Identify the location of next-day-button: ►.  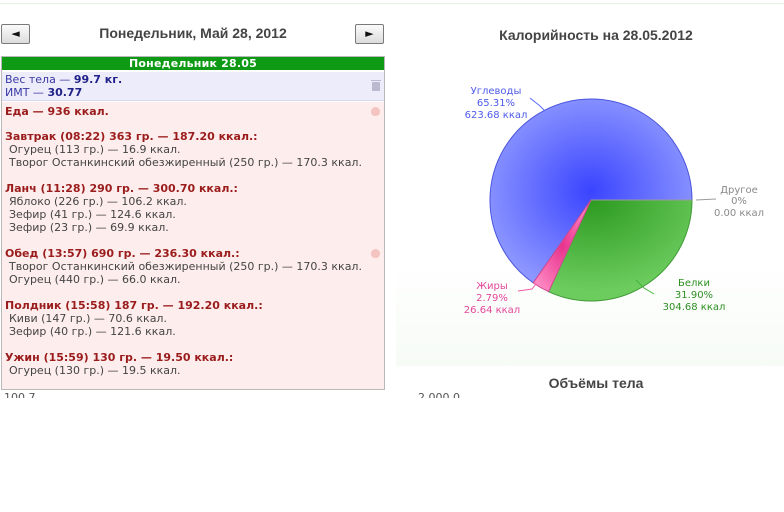
(369, 34).